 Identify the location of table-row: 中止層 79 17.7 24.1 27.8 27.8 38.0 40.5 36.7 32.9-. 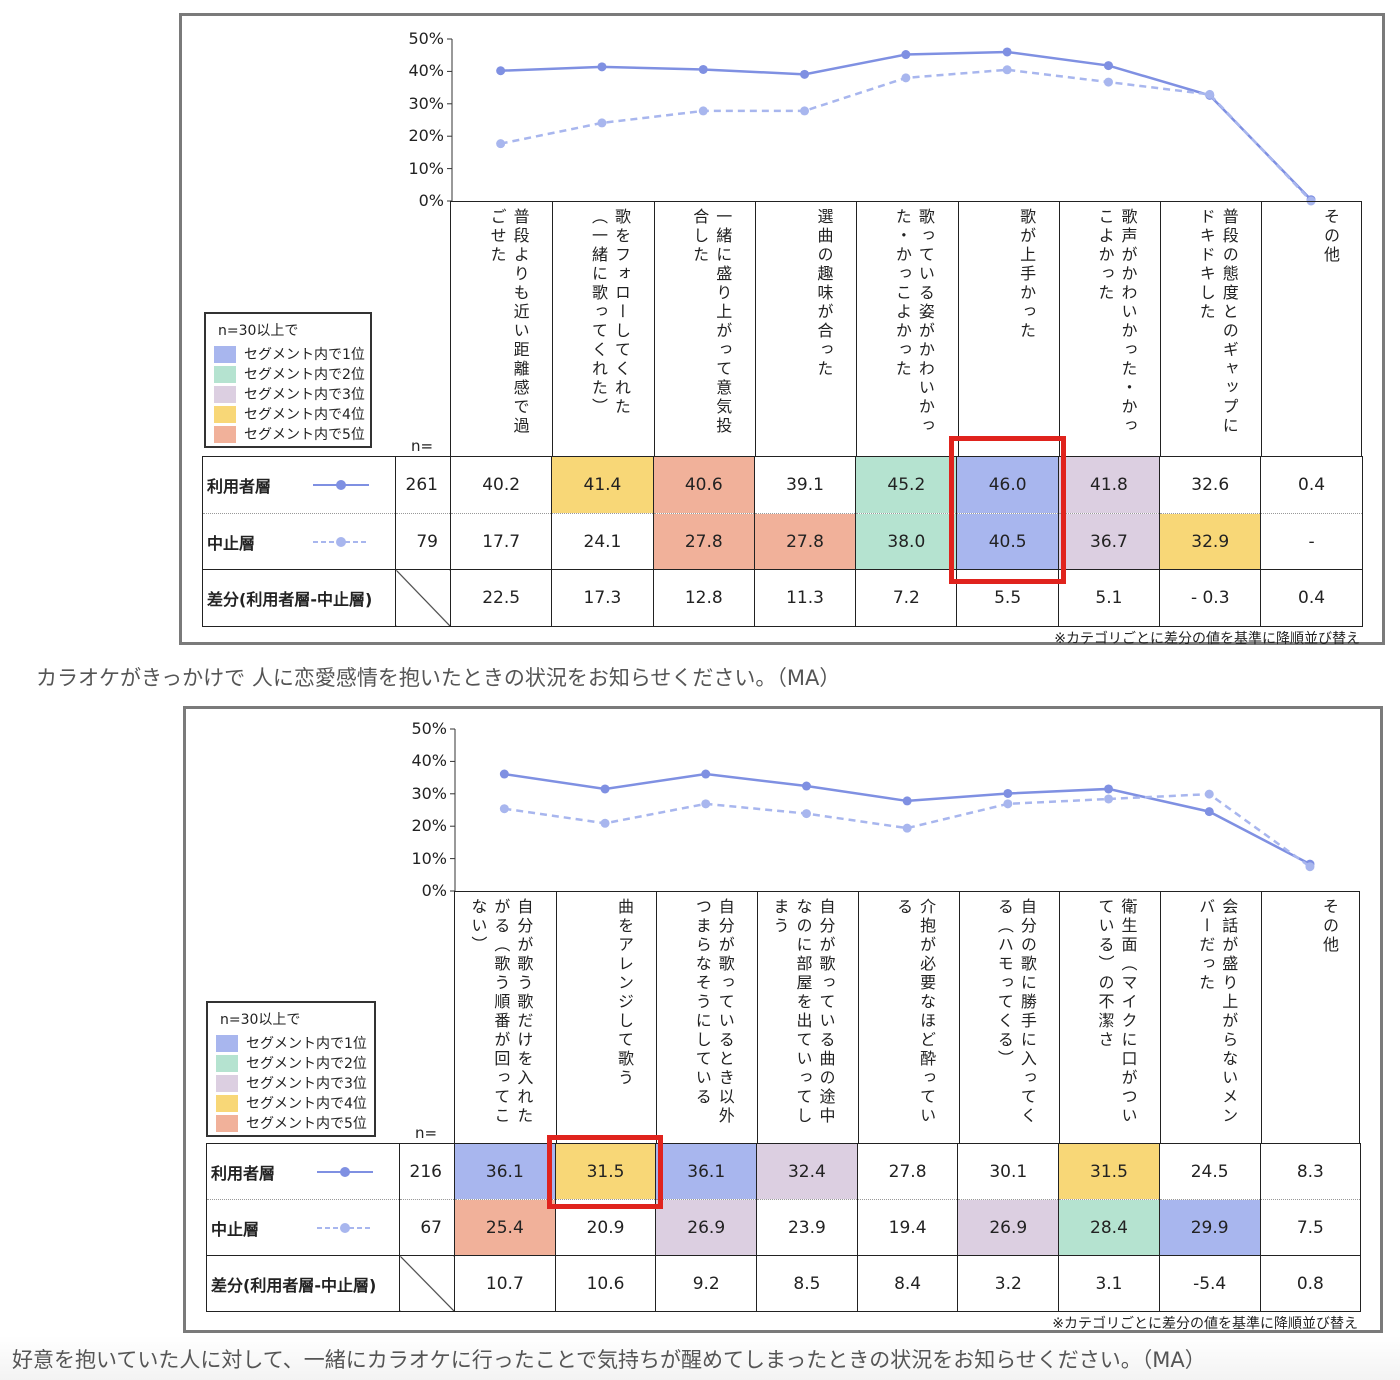
(782, 541).